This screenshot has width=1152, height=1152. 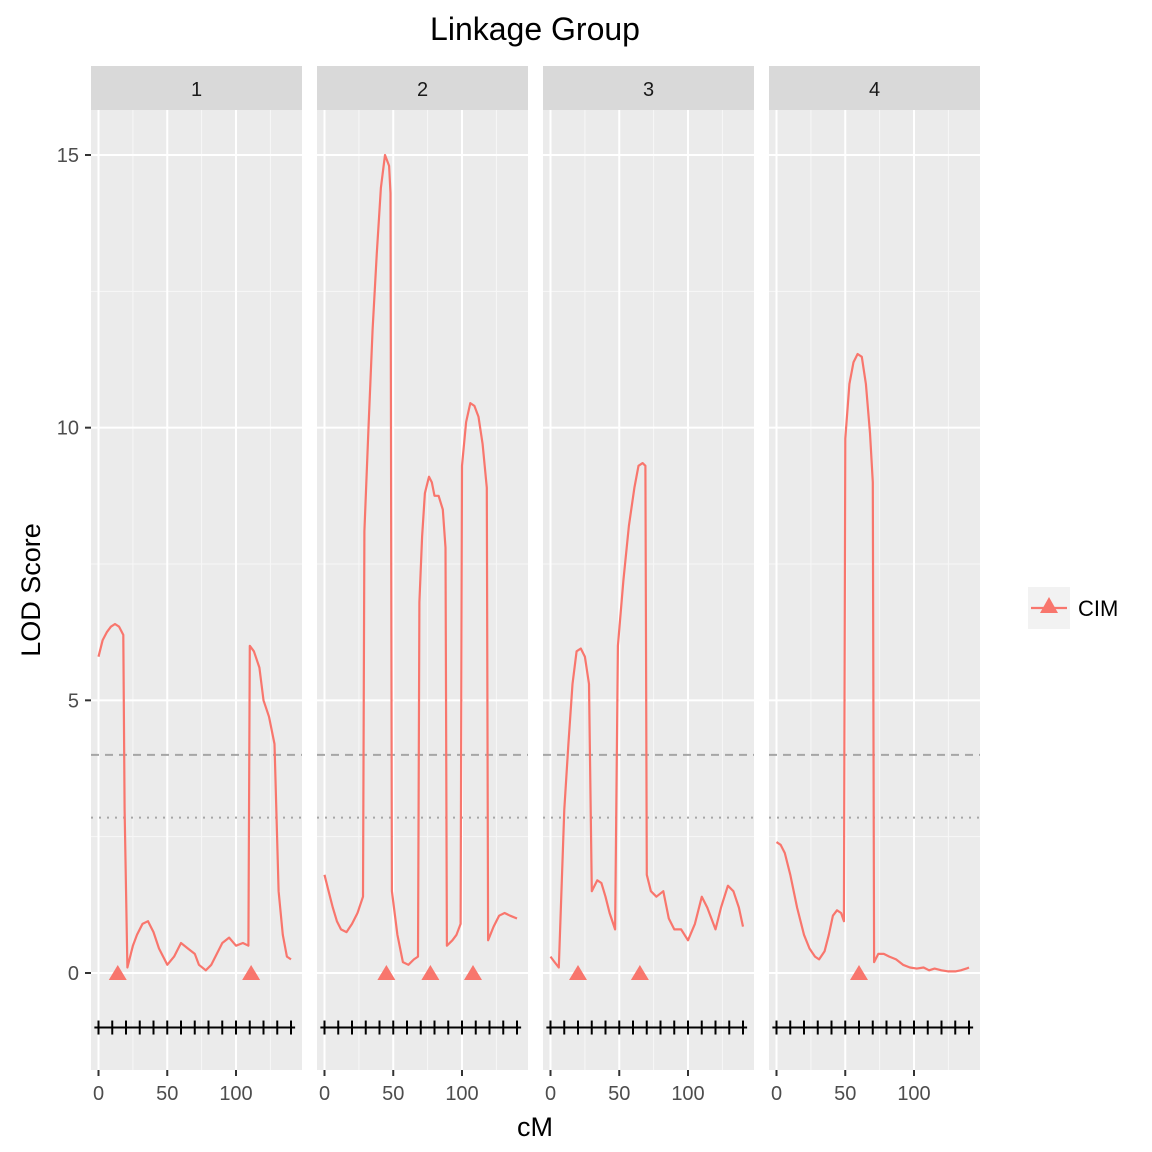 I want to click on strip-label: 1, so click(x=196, y=90).